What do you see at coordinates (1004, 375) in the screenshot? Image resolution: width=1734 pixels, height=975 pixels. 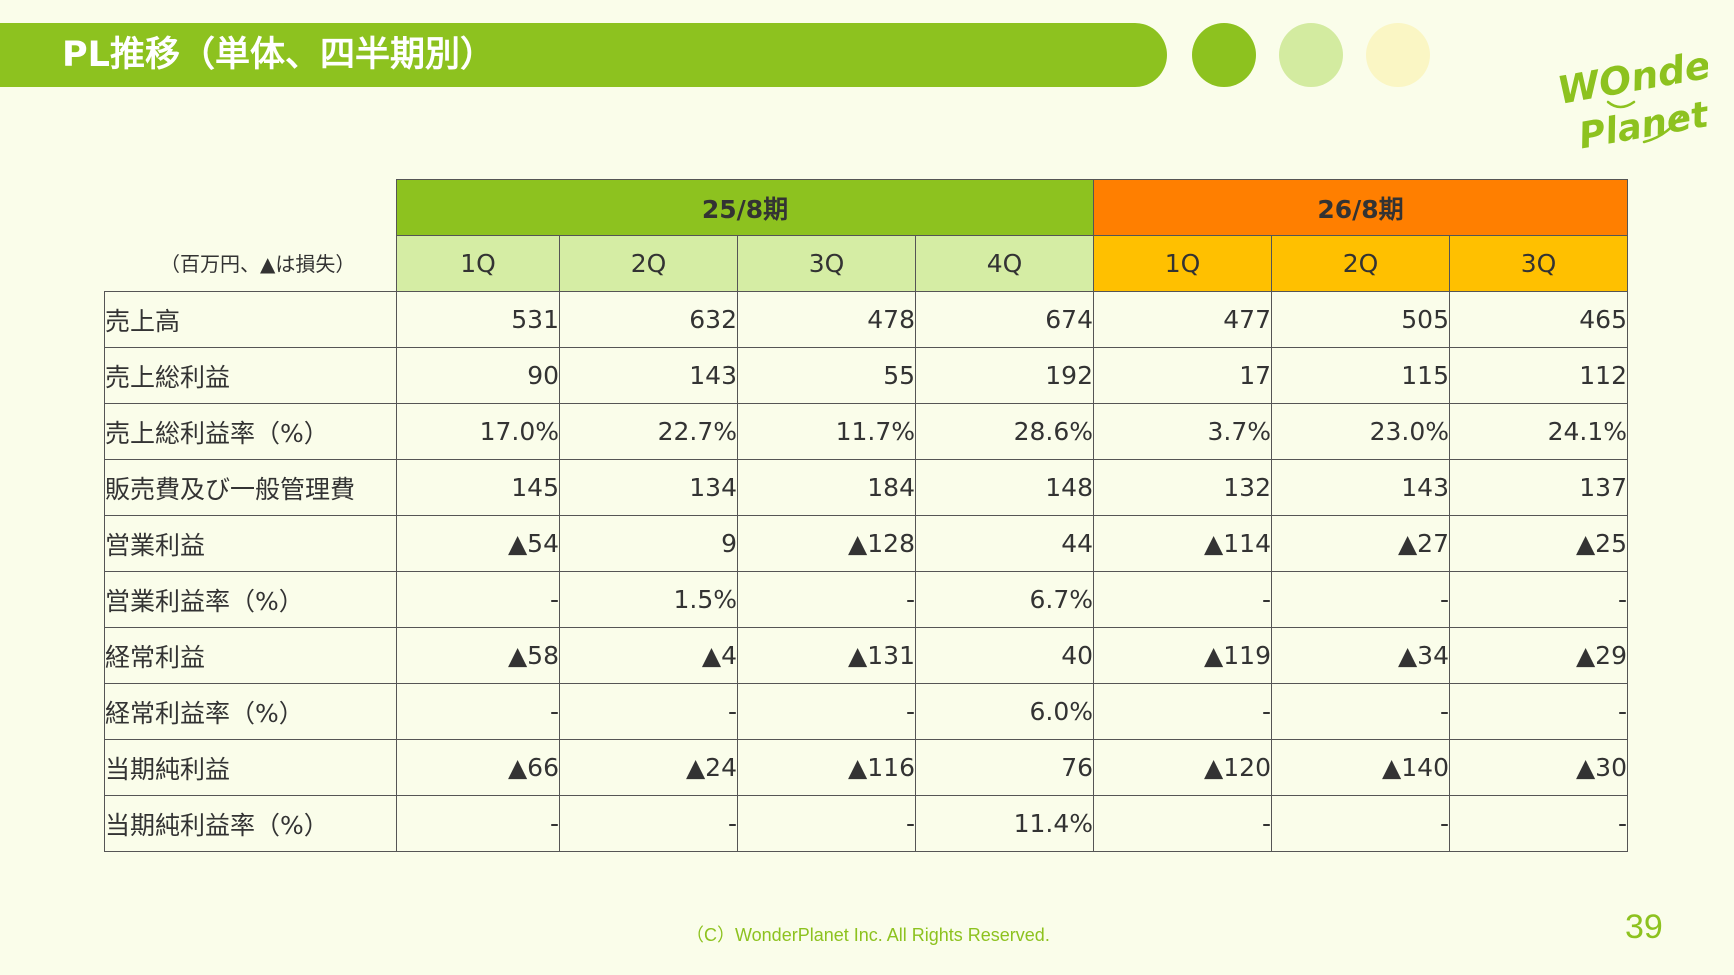 I see `value-cell: 192` at bounding box center [1004, 375].